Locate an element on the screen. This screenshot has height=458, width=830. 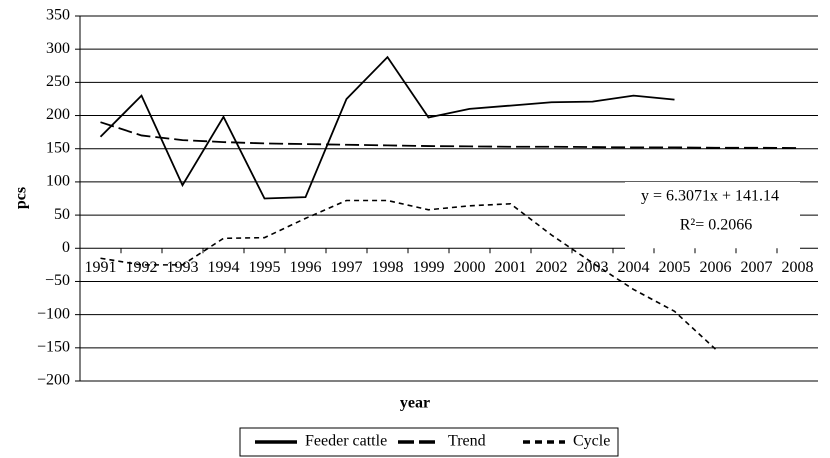
x-tick-label: 1997 is located at coordinates (347, 267).